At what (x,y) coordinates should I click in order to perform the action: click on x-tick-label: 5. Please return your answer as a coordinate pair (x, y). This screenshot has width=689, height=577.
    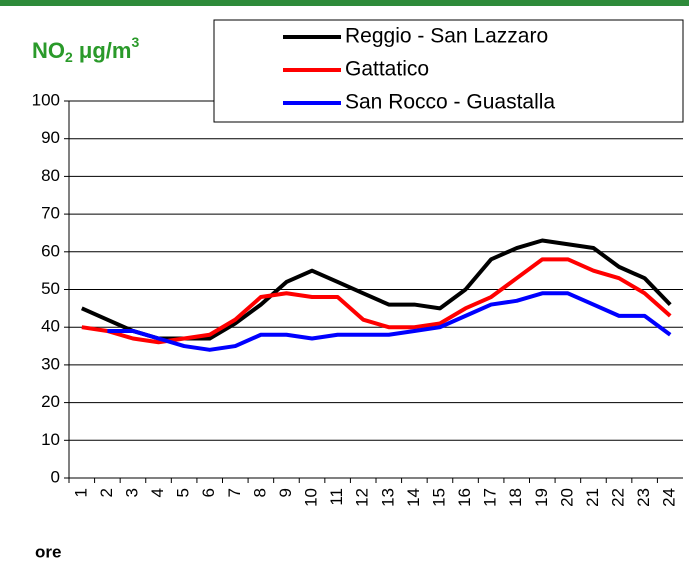
    Looking at the image, I should click on (183, 492).